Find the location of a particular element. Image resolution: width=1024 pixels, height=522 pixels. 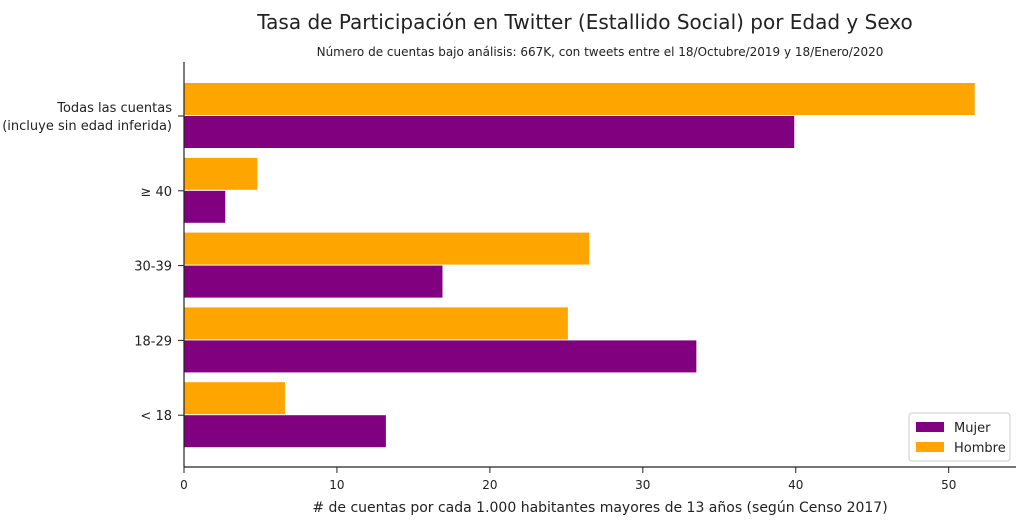

legend-swatch-hombre is located at coordinates (930, 447).